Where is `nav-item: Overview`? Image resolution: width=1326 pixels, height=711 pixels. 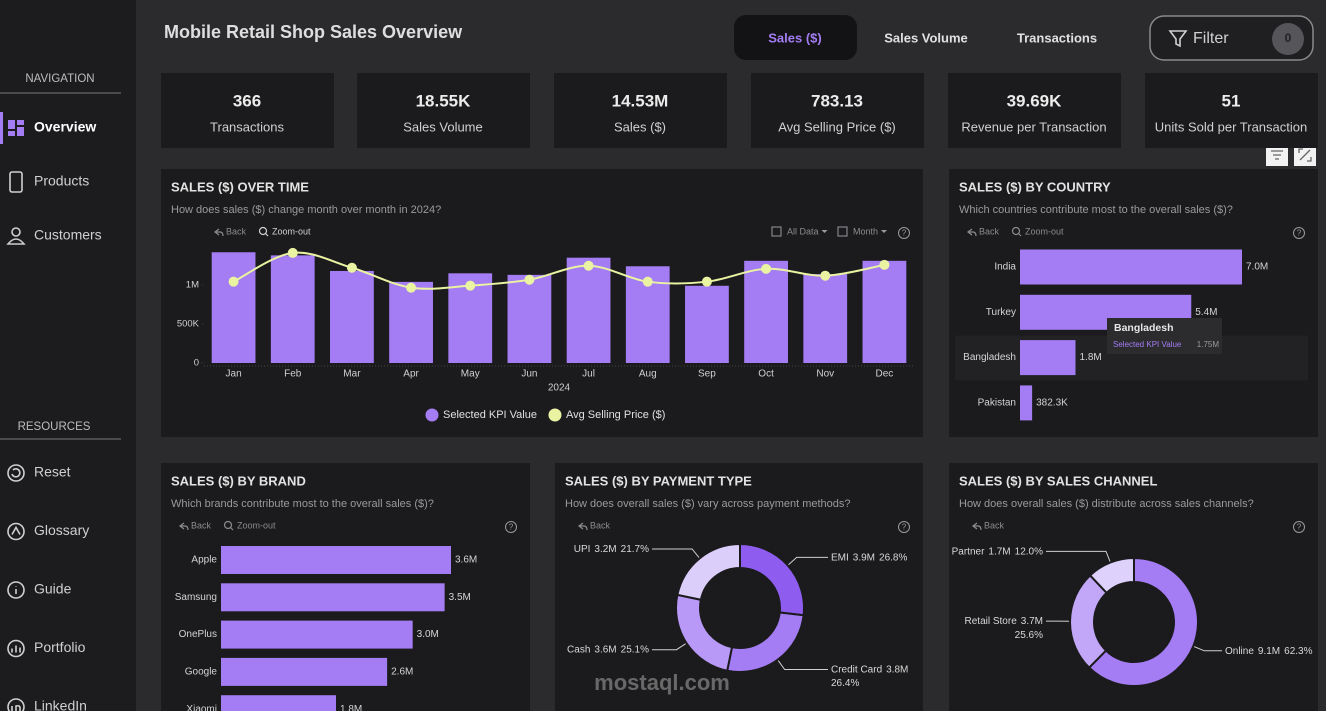
nav-item: Overview is located at coordinates (48, 128).